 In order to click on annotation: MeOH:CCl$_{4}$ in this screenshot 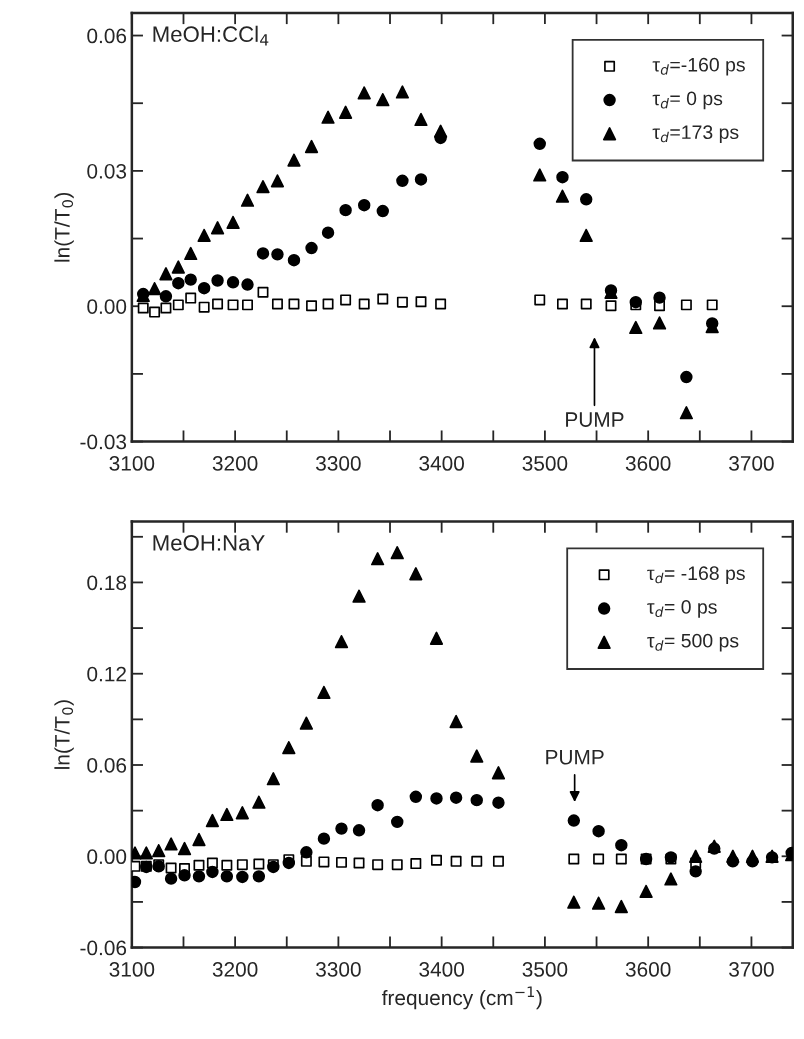, I will do `click(211, 35)`.